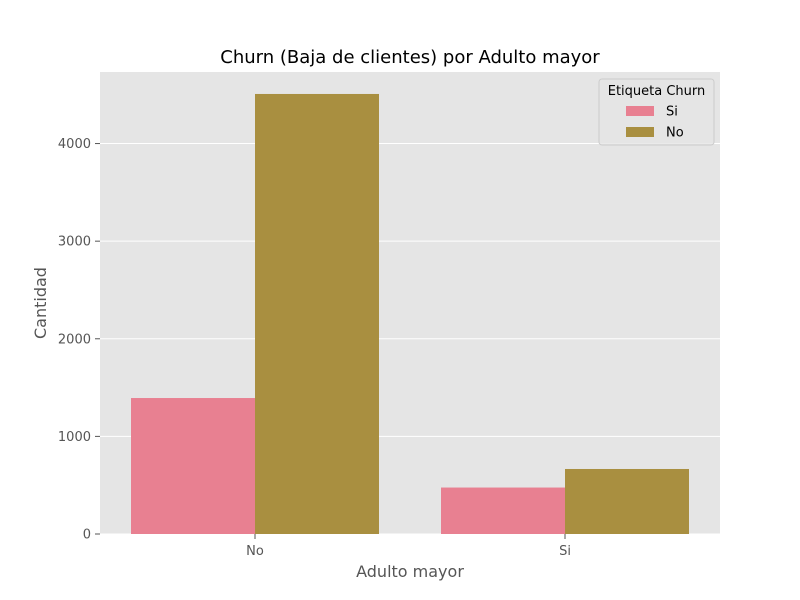 The height and width of the screenshot is (600, 800). I want to click on legend: Etiqueta Churn Si No, so click(656, 112).